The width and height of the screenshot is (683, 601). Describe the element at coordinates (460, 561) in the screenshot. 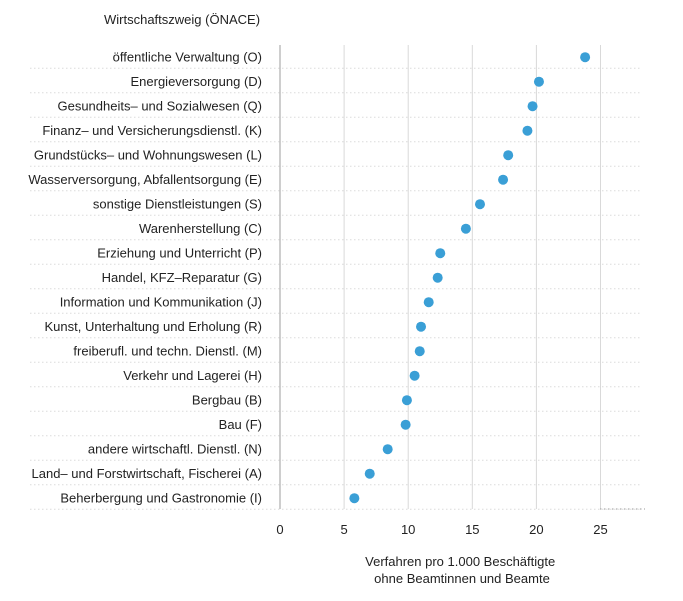

I see `x-axis-title-line-1: Verfahren pro 1.000 Beschäftigte` at that location.